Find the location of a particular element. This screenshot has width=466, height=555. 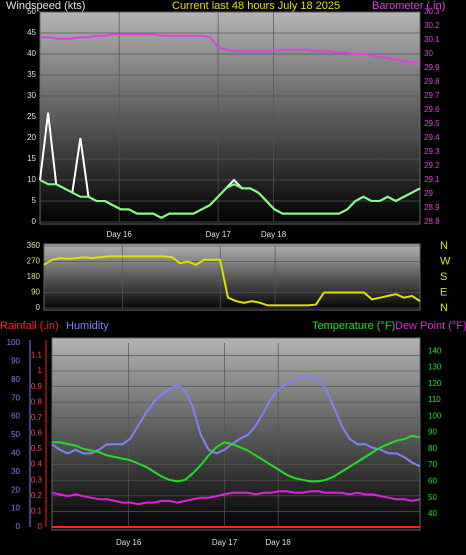

y-tick-label: 0.2 is located at coordinates (37, 495).